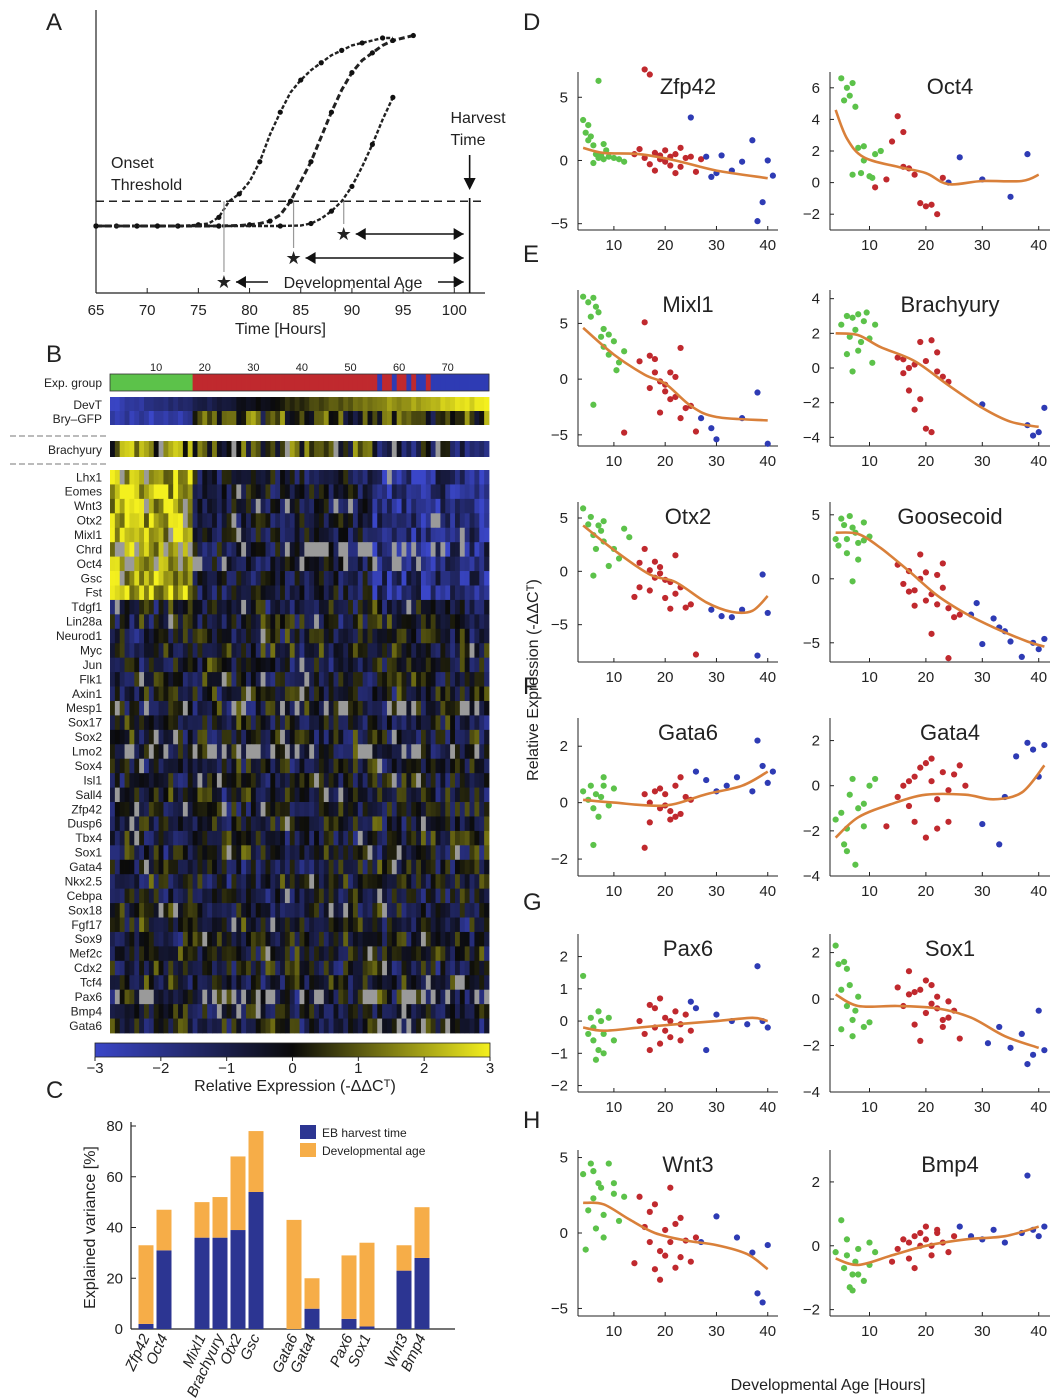 Image resolution: width=1063 pixels, height=1399 pixels. I want to click on scatter-x-tick-label: 10, so click(614, 461).